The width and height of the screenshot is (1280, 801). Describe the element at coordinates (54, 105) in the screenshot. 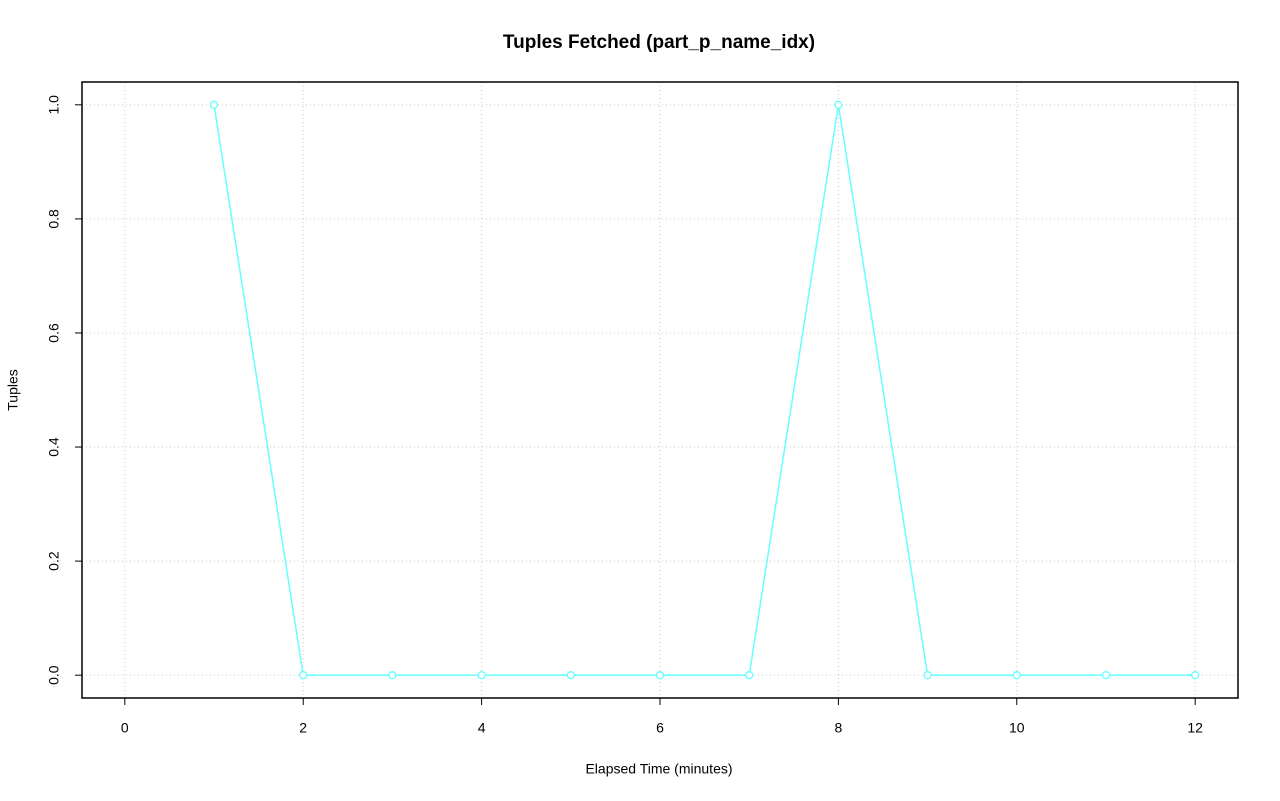

I see `y-tick-label: 1.0` at that location.